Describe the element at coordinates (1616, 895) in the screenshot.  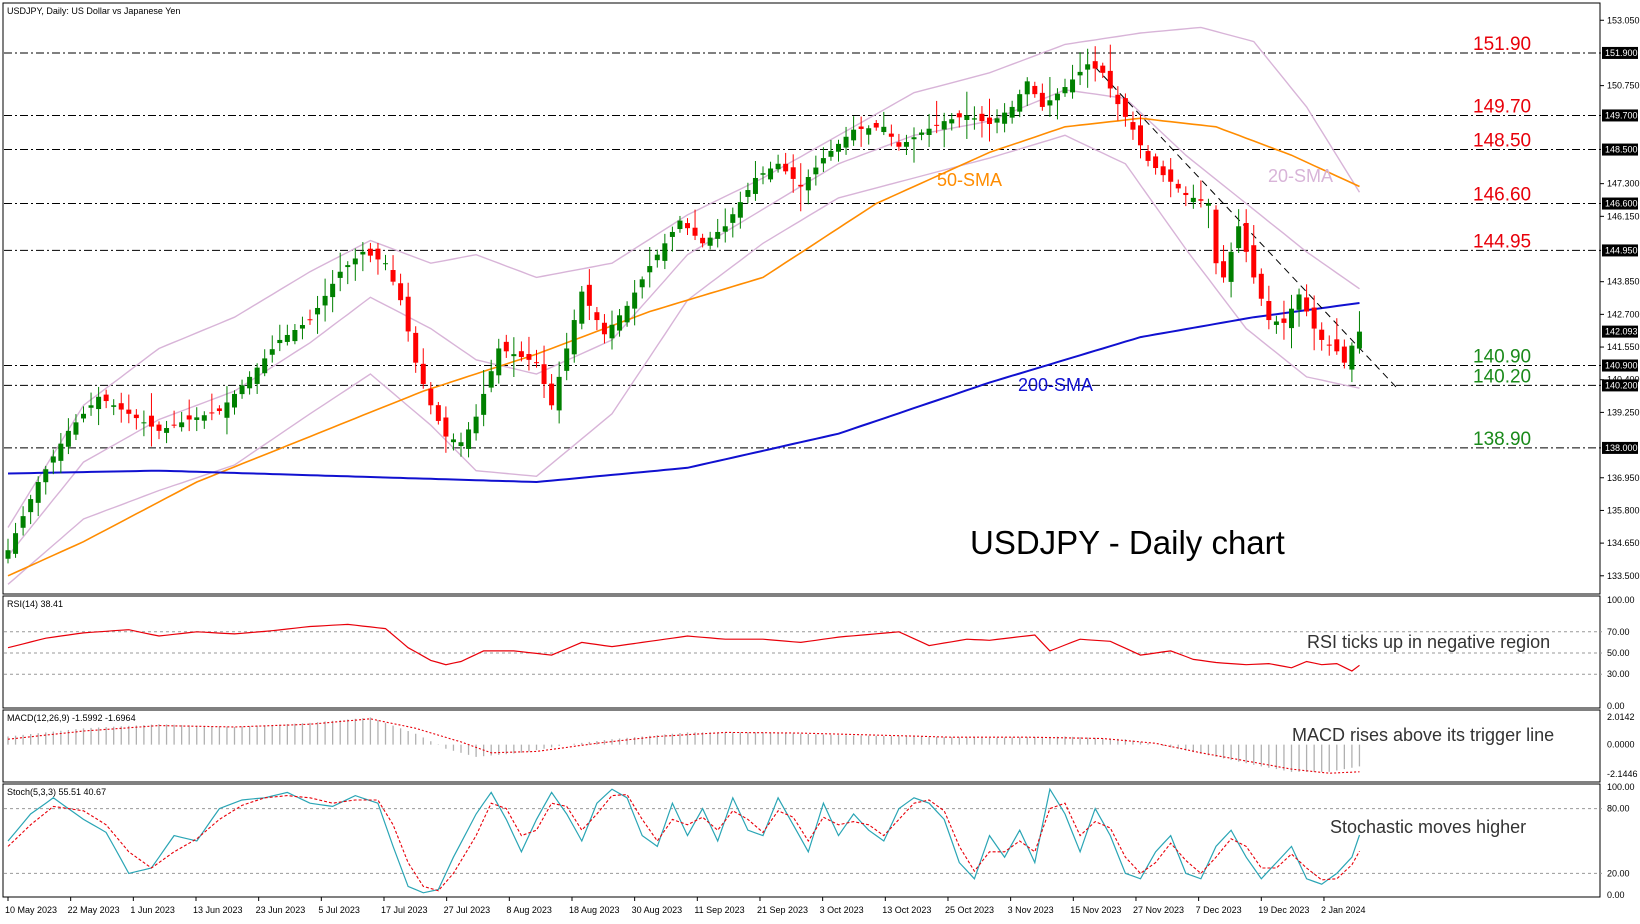
I see `stoch-tick-3: 0.00` at that location.